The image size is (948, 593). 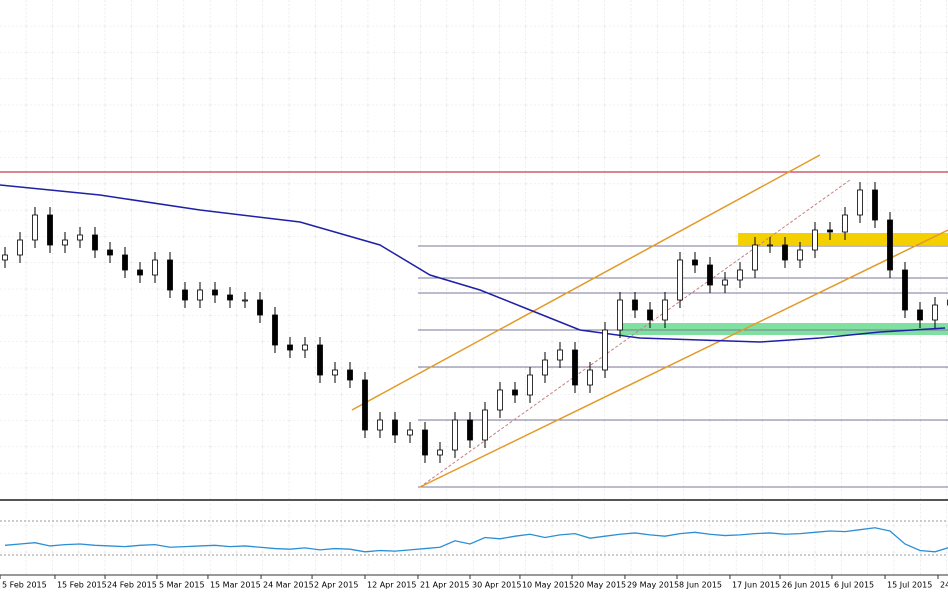 What do you see at coordinates (653, 585) in the screenshot?
I see `x-tick-label: 29 May 2015` at bounding box center [653, 585].